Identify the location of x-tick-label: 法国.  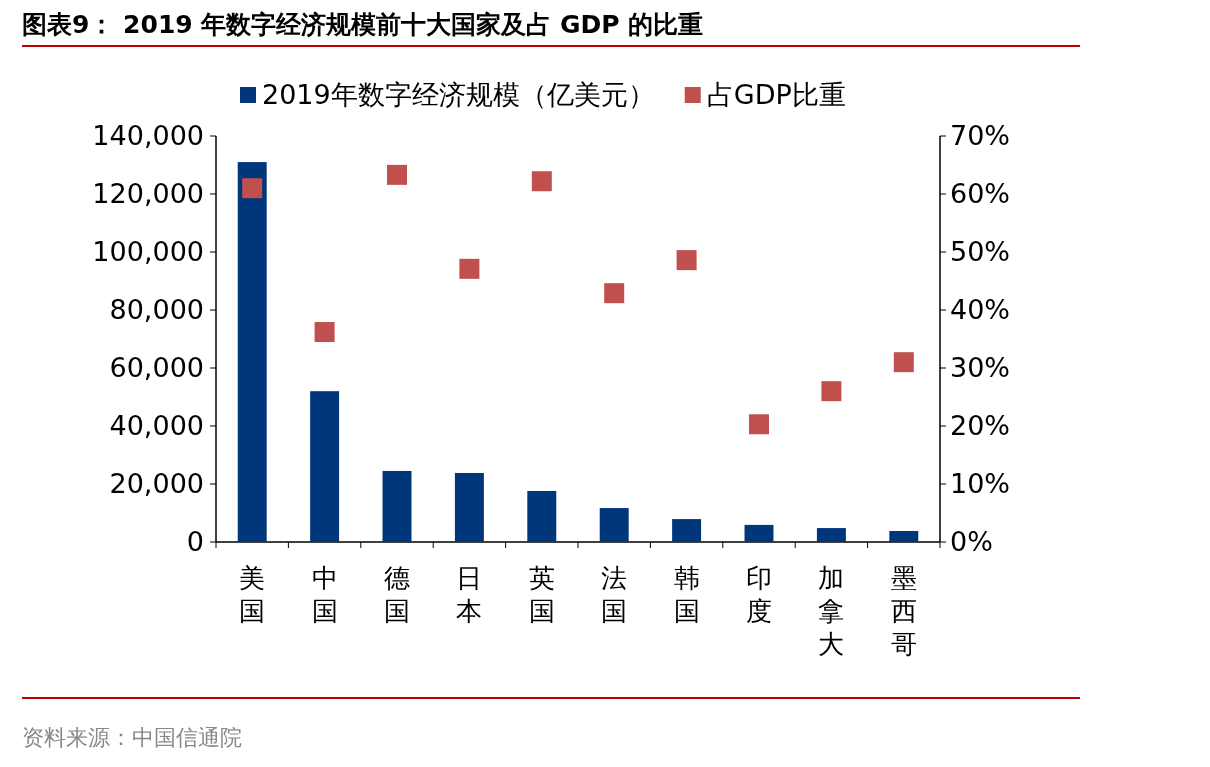
(614, 594).